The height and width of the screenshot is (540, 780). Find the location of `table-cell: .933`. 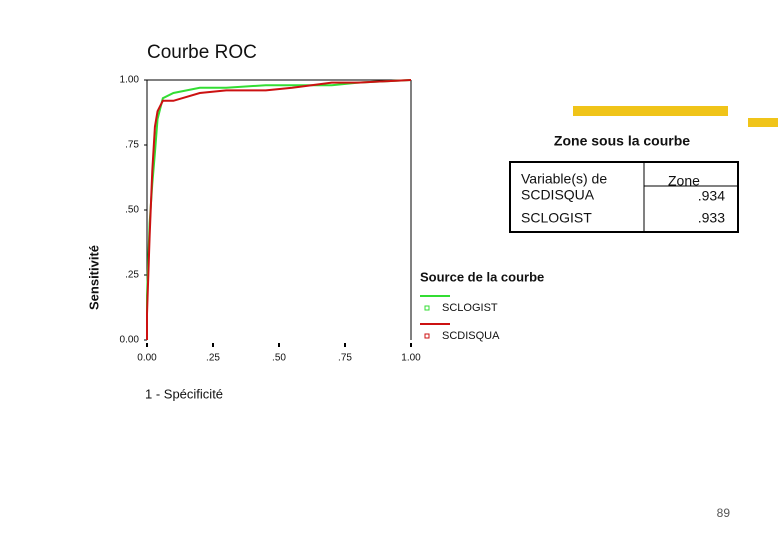

table-cell: .933 is located at coordinates (711, 218).